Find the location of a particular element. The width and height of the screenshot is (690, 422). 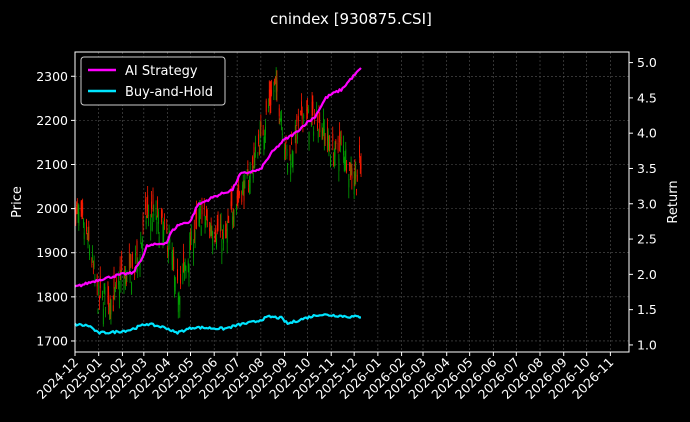

left-axis-ticks: 1700 1800 1900 2000 2100 2200 2300 is located at coordinates (55, 208).